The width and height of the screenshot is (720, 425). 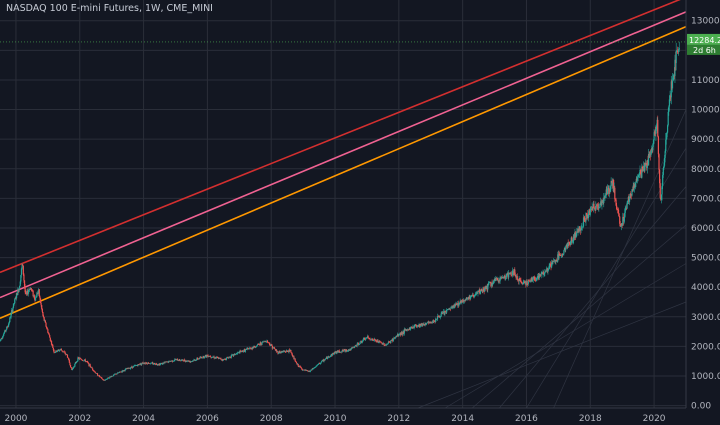 What do you see at coordinates (705, 377) in the screenshot?
I see `y-tick-label: 1000.00` at bounding box center [705, 377].